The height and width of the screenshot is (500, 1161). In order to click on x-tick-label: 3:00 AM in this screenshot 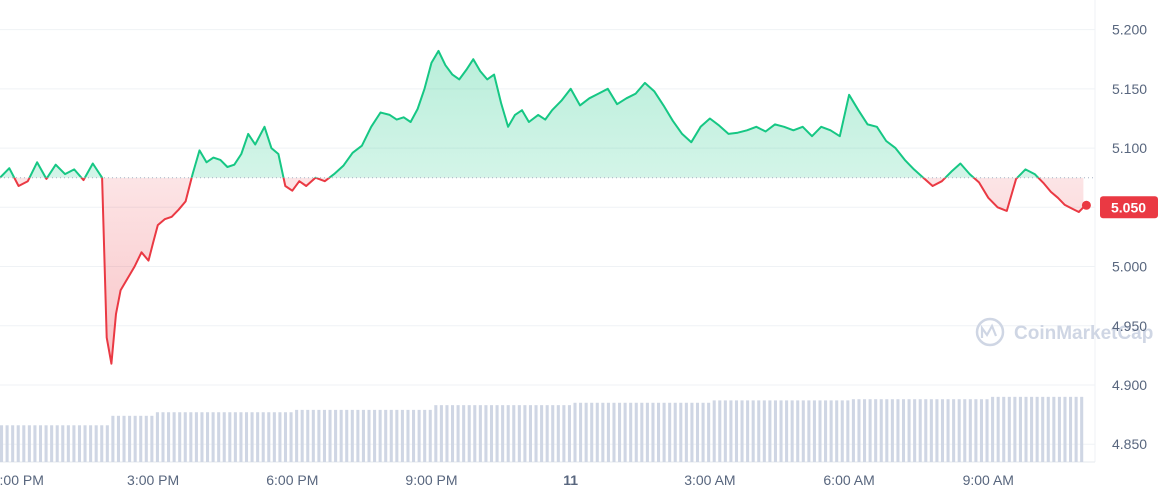, I will do `click(709, 480)`.